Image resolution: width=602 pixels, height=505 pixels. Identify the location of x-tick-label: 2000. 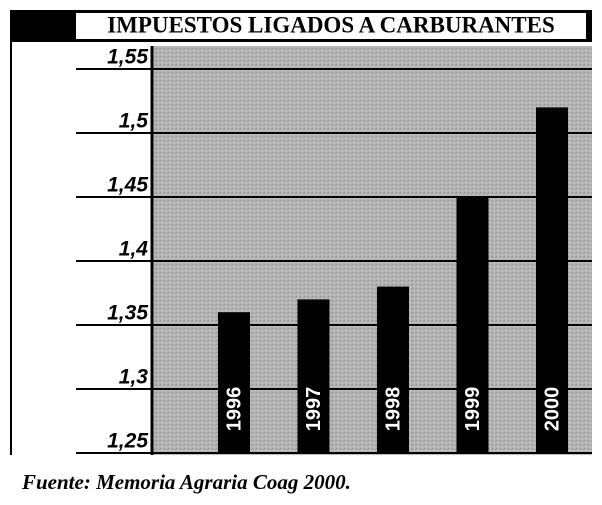
(552, 409).